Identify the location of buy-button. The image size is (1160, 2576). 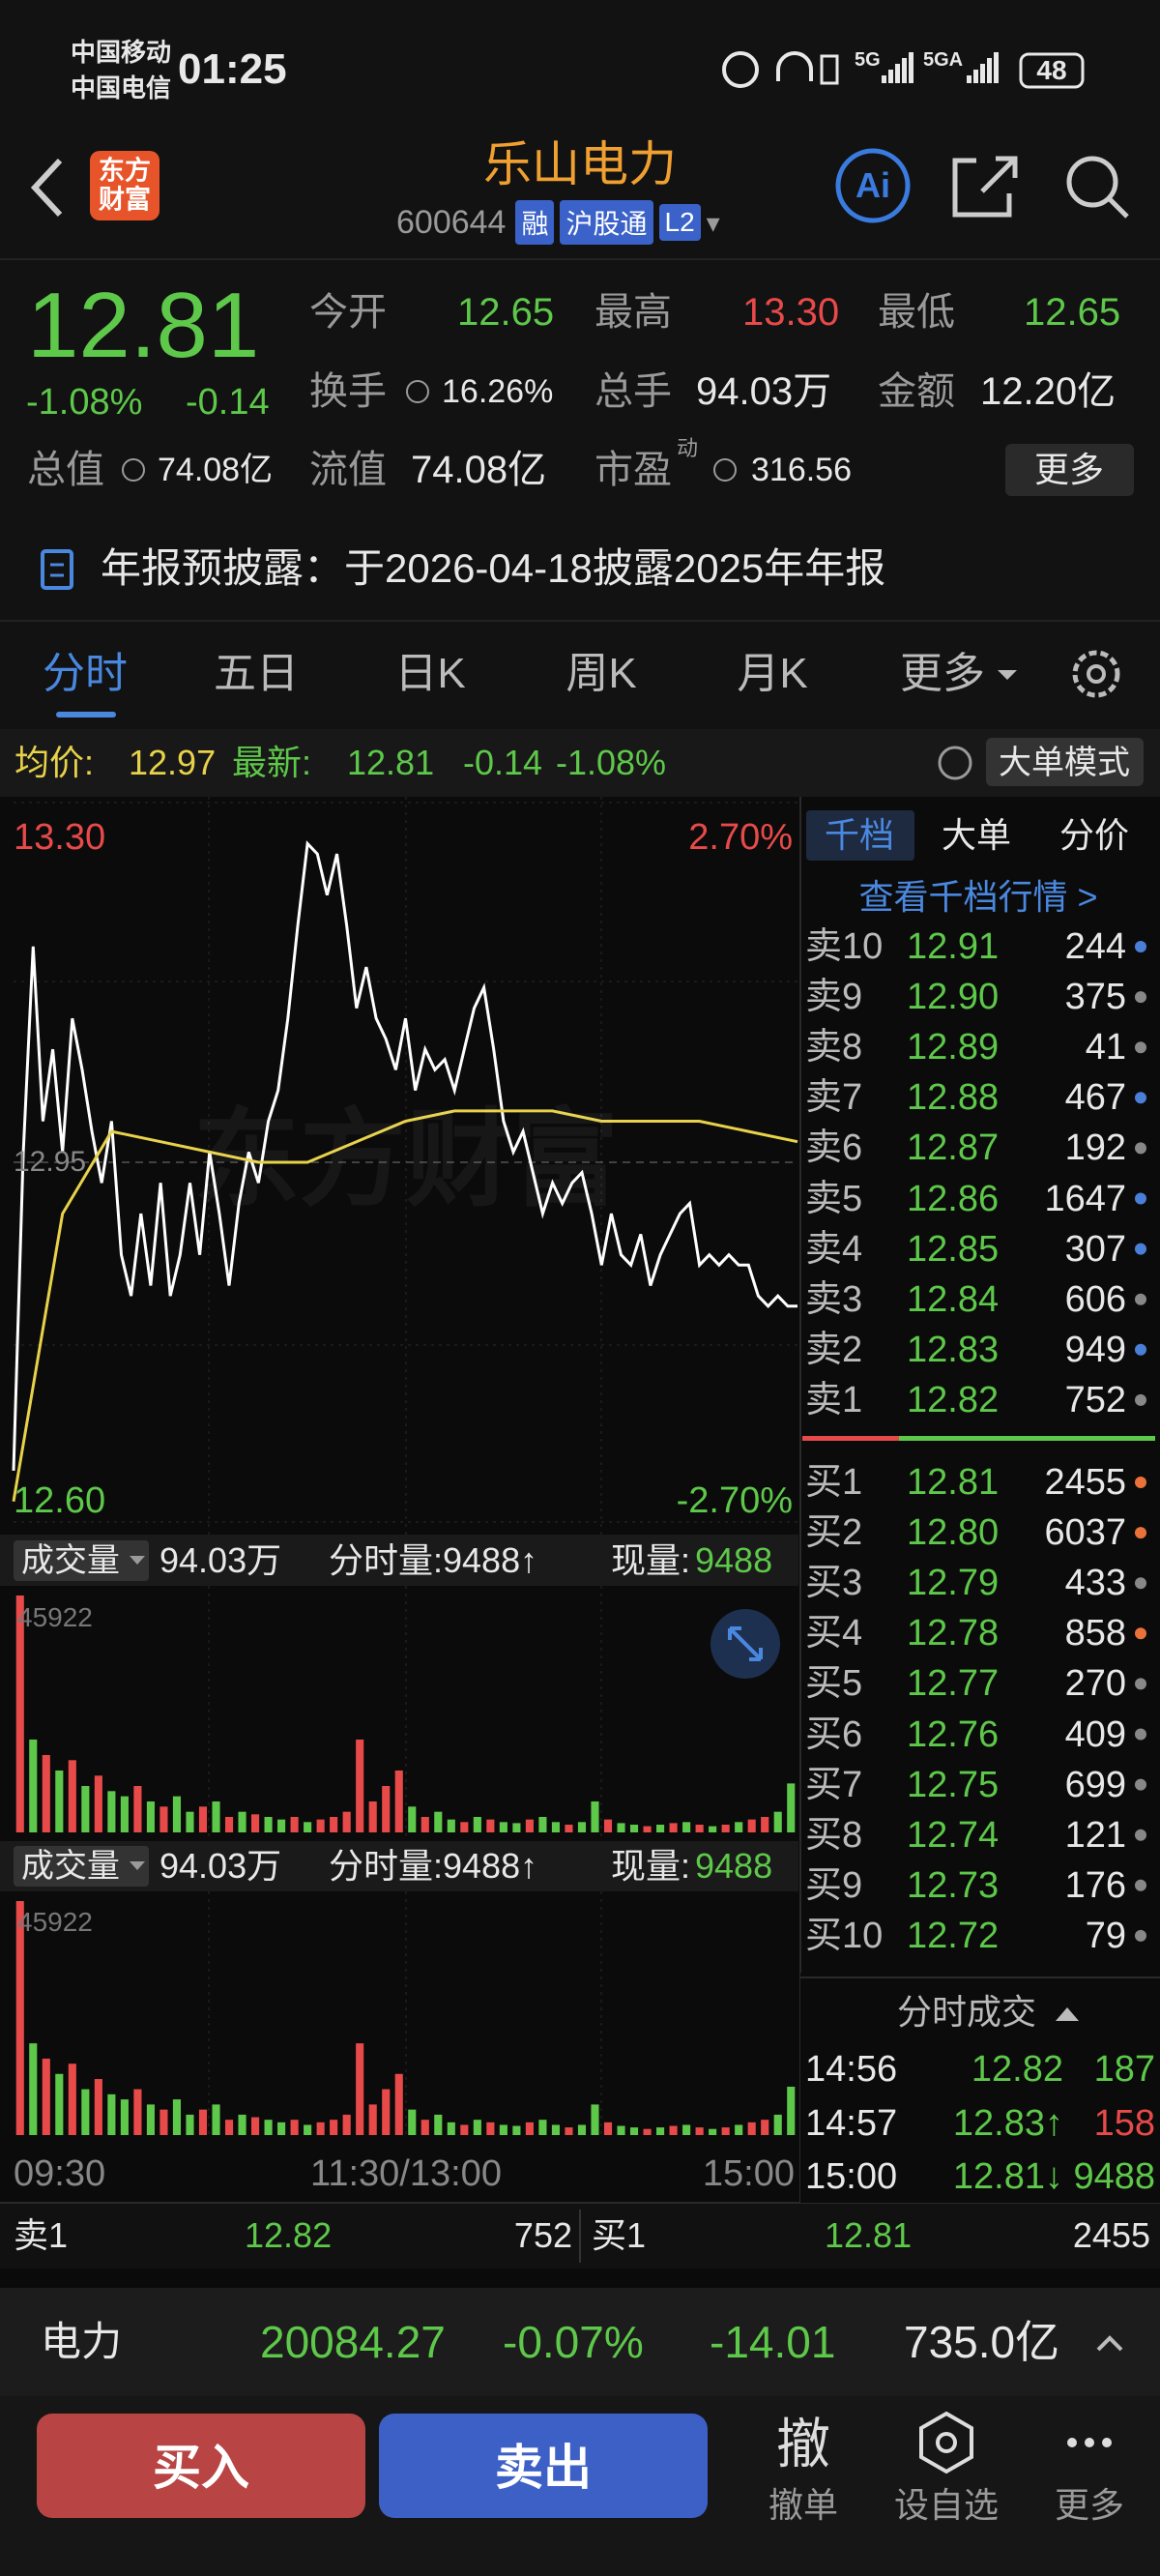
(201, 2466).